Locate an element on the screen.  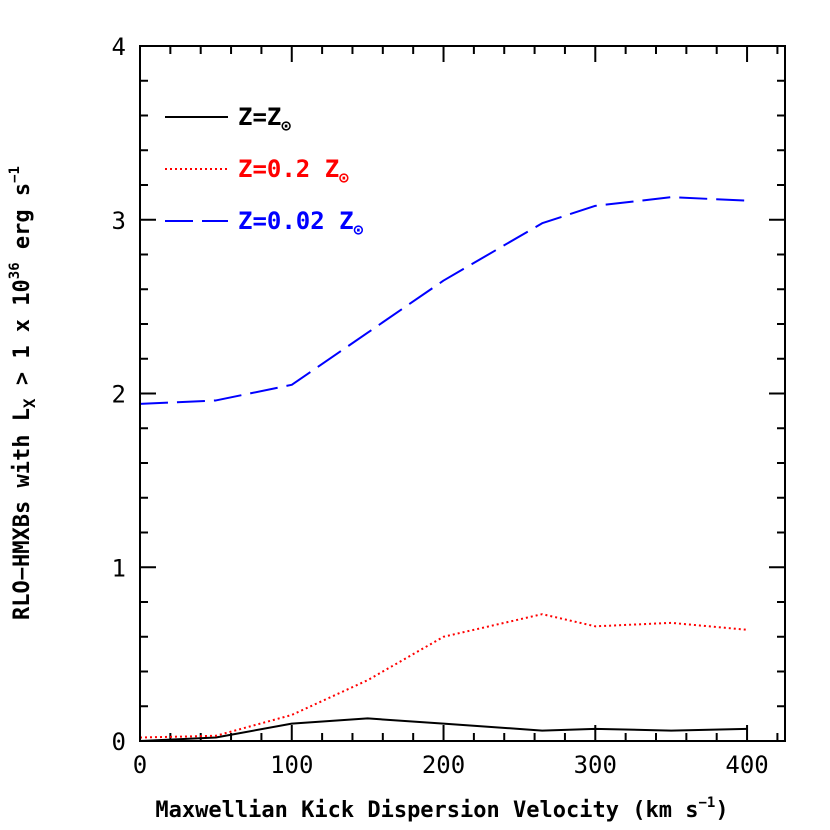
y-tick-label: 4 is located at coordinates (119, 47).